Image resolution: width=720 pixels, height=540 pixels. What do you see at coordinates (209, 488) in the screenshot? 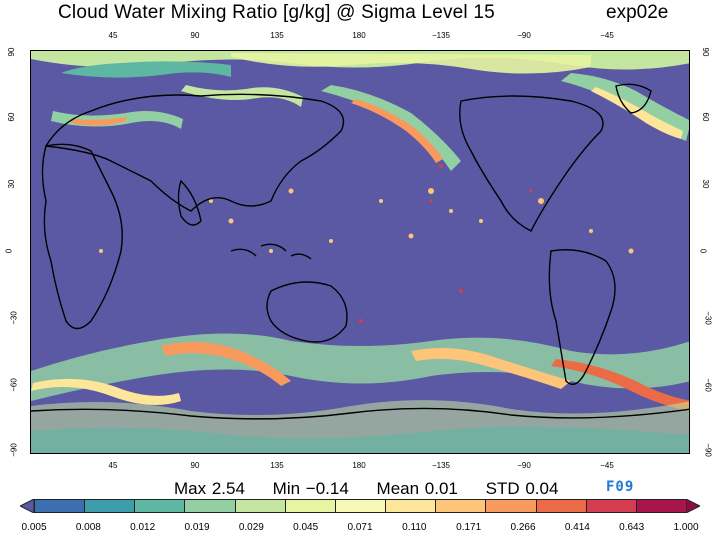
I see `stat-max: Max 2.54` at bounding box center [209, 488].